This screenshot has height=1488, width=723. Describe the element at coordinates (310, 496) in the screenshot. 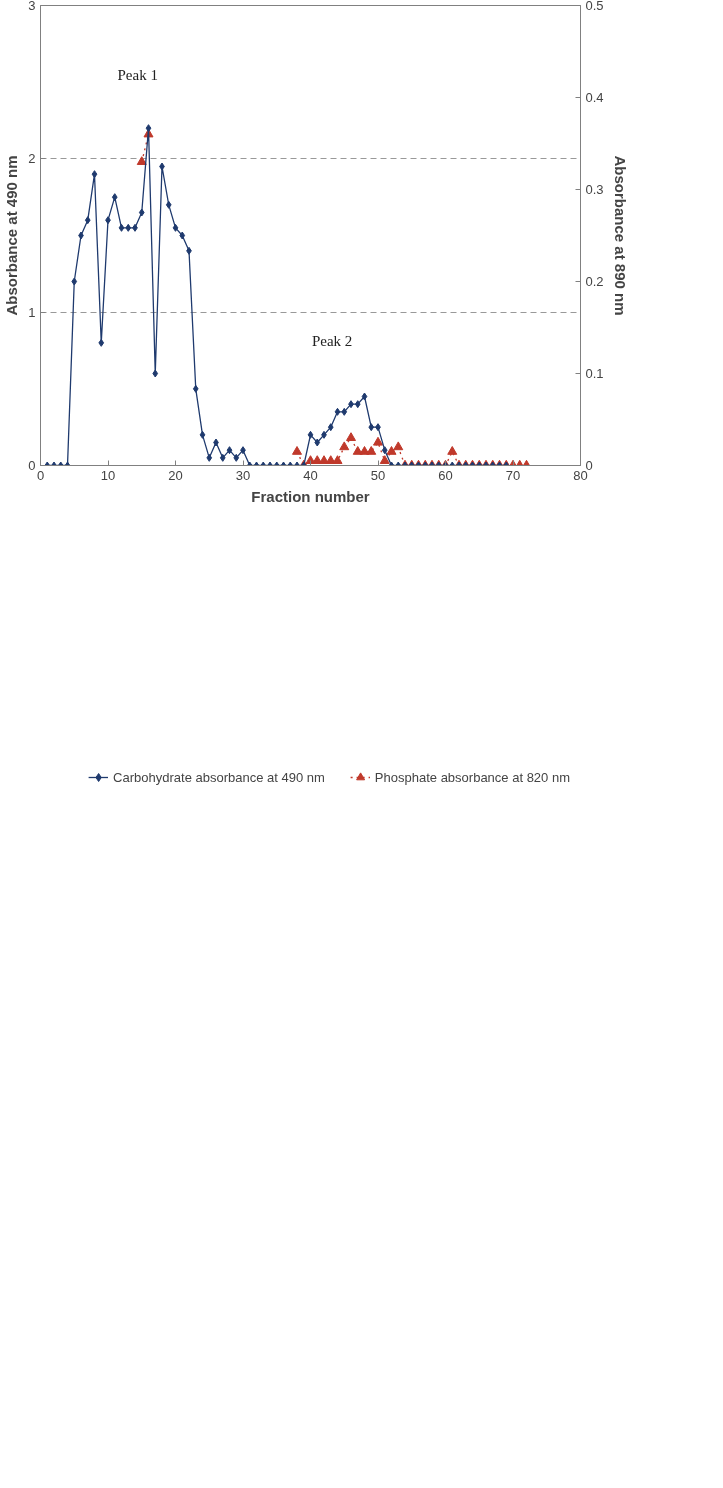

I see `x-axis-title: Fraction number` at that location.